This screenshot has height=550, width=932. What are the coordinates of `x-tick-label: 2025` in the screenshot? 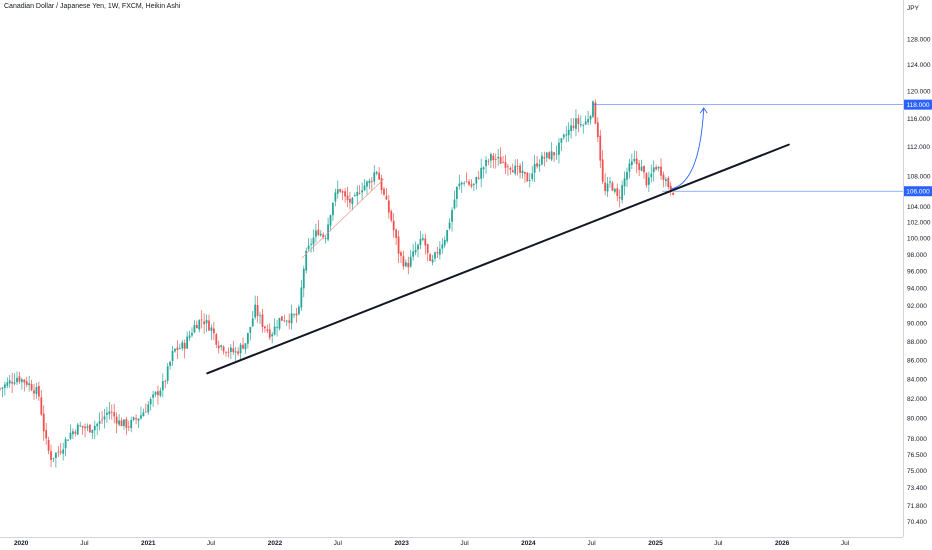 It's located at (655, 543).